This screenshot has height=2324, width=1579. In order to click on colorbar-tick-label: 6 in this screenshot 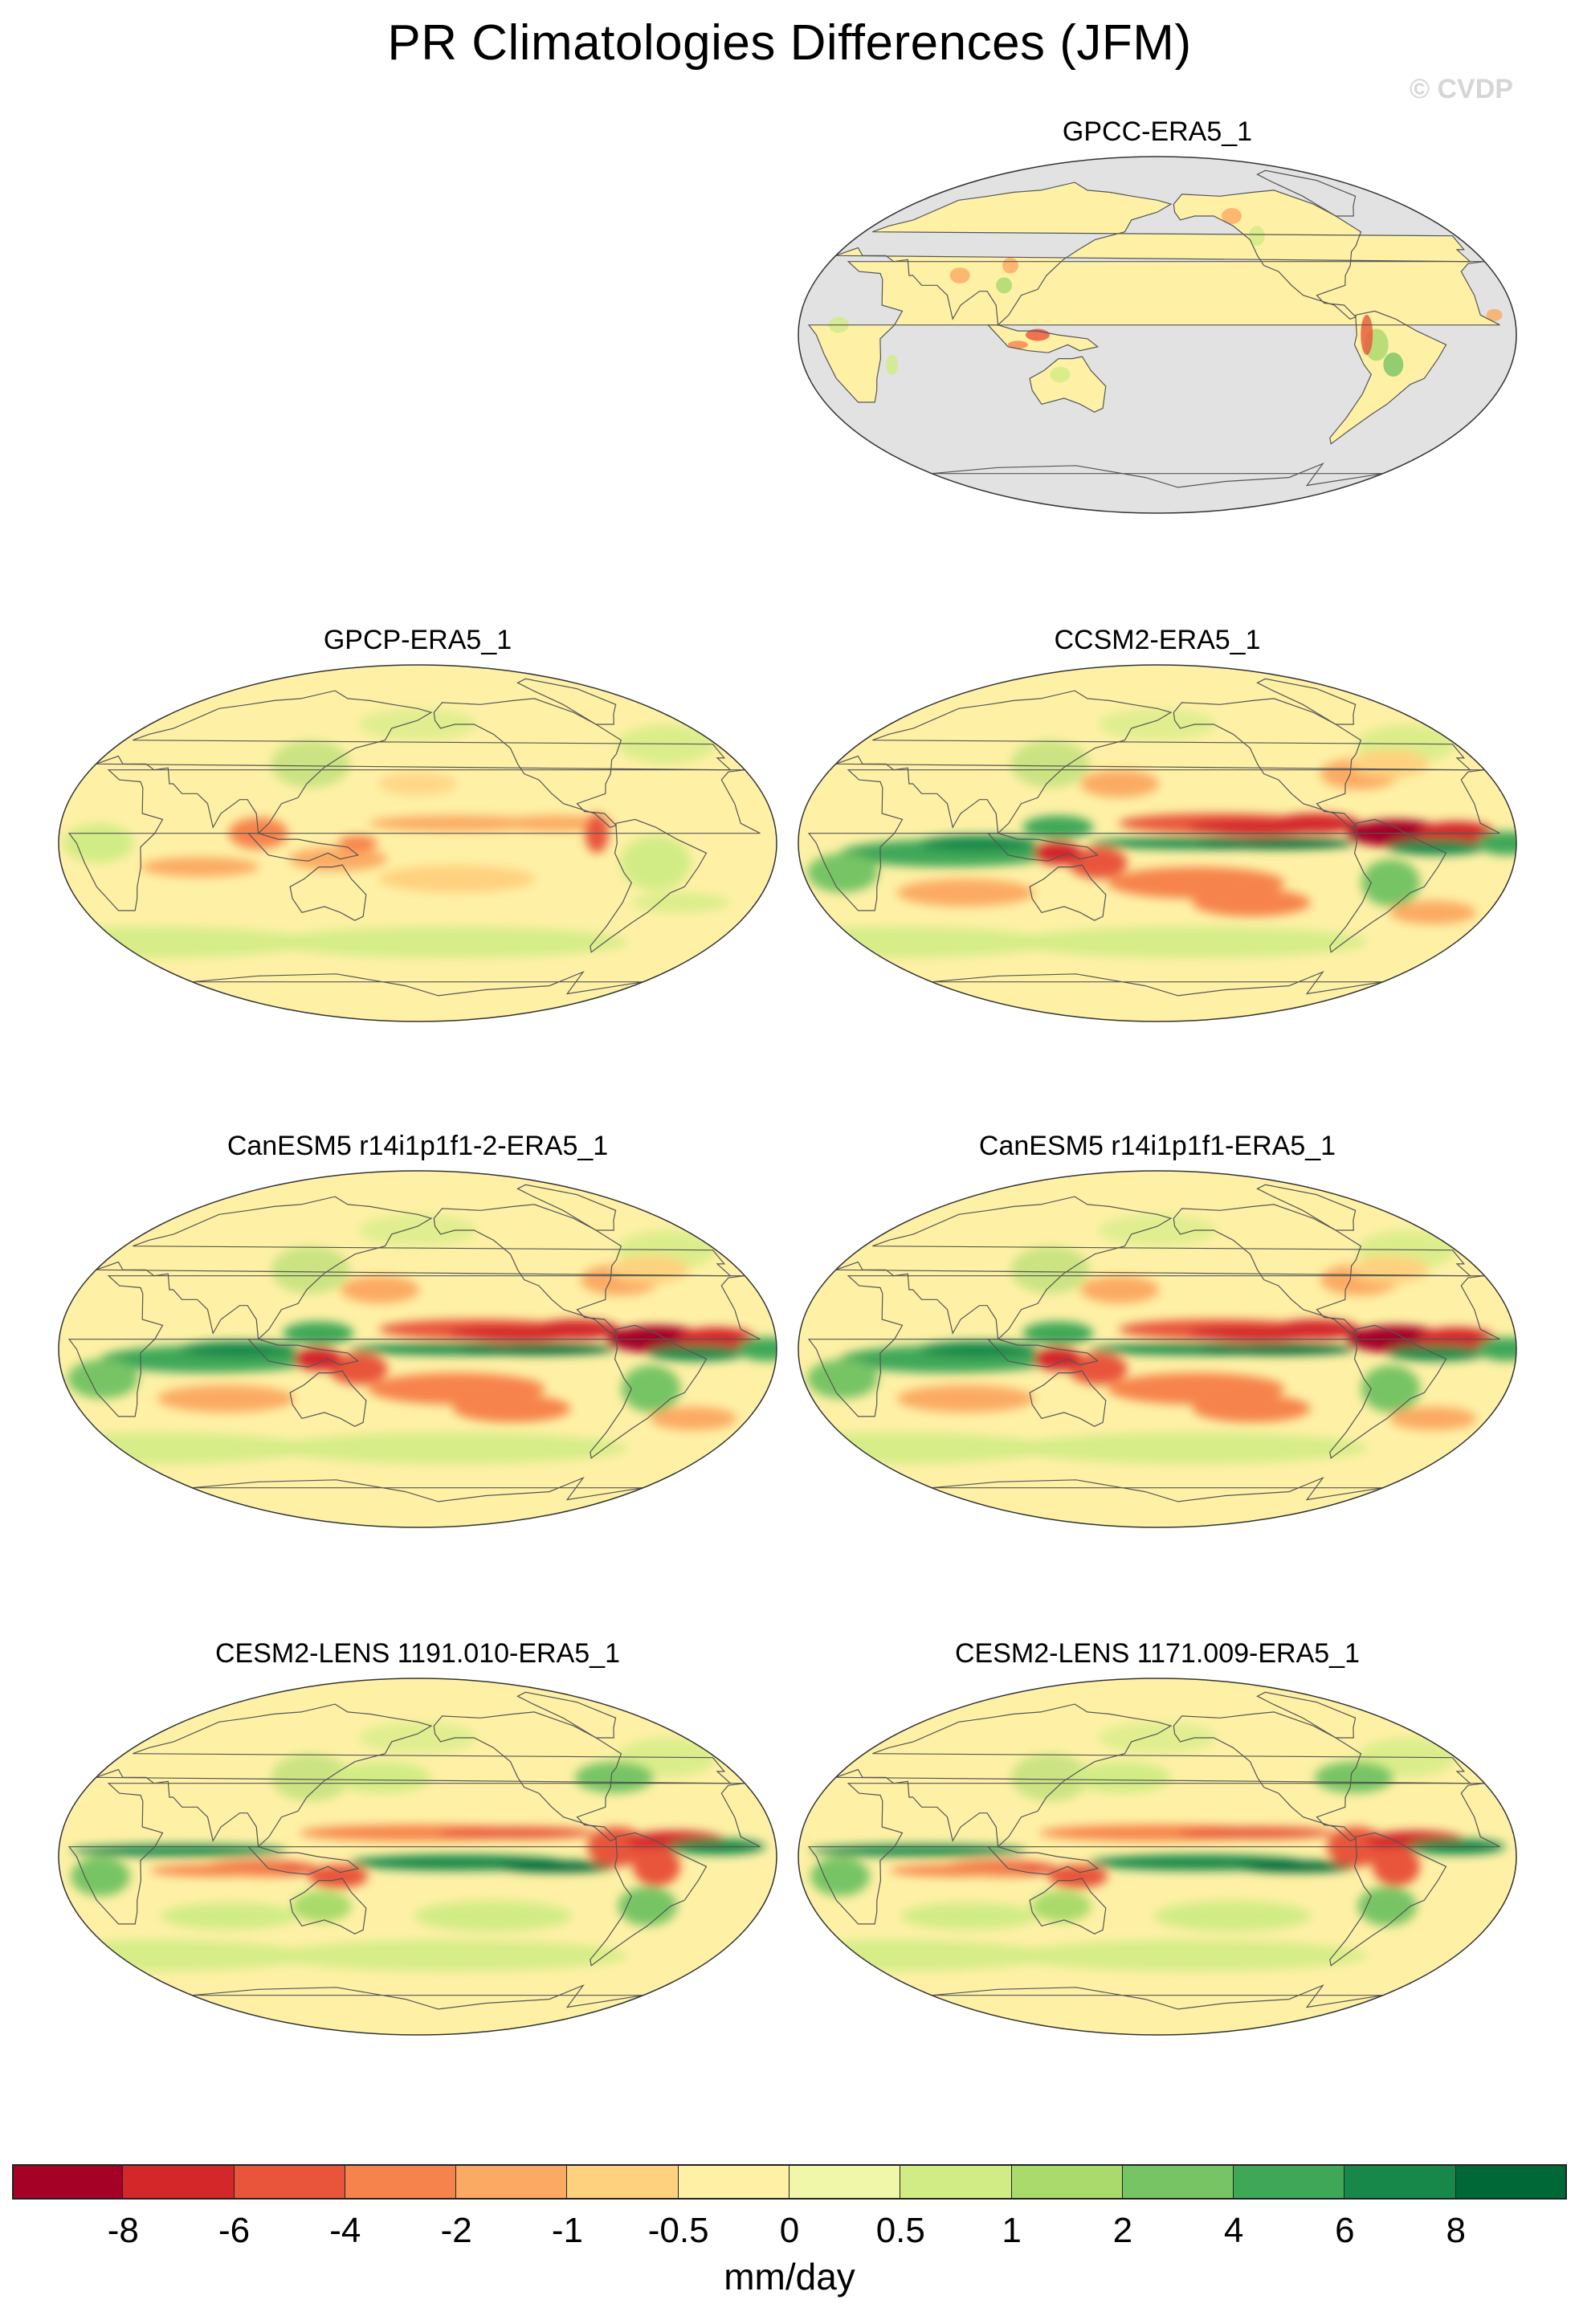, I will do `click(1345, 2230)`.